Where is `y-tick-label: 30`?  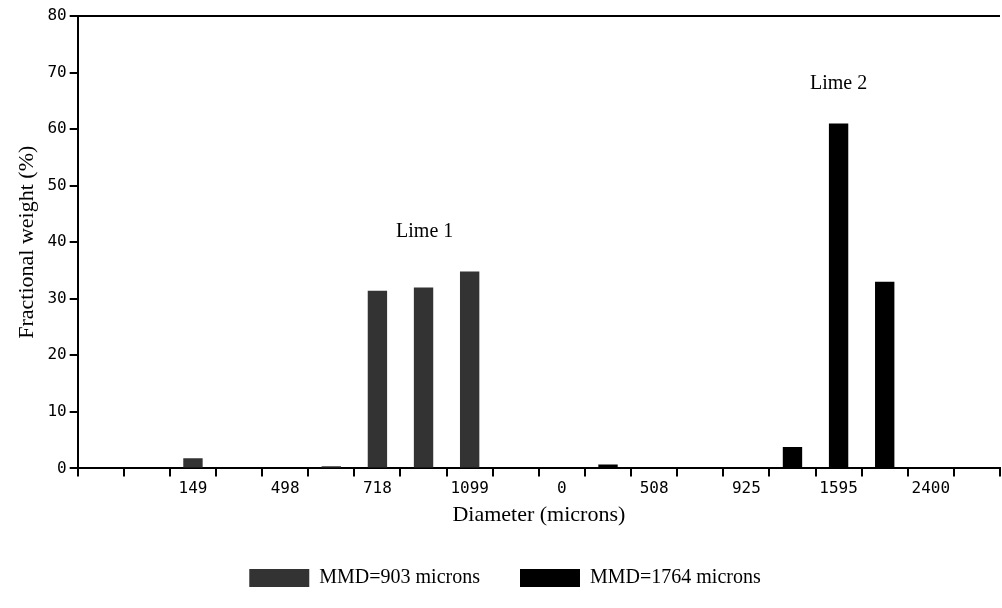 y-tick-label: 30 is located at coordinates (57, 297).